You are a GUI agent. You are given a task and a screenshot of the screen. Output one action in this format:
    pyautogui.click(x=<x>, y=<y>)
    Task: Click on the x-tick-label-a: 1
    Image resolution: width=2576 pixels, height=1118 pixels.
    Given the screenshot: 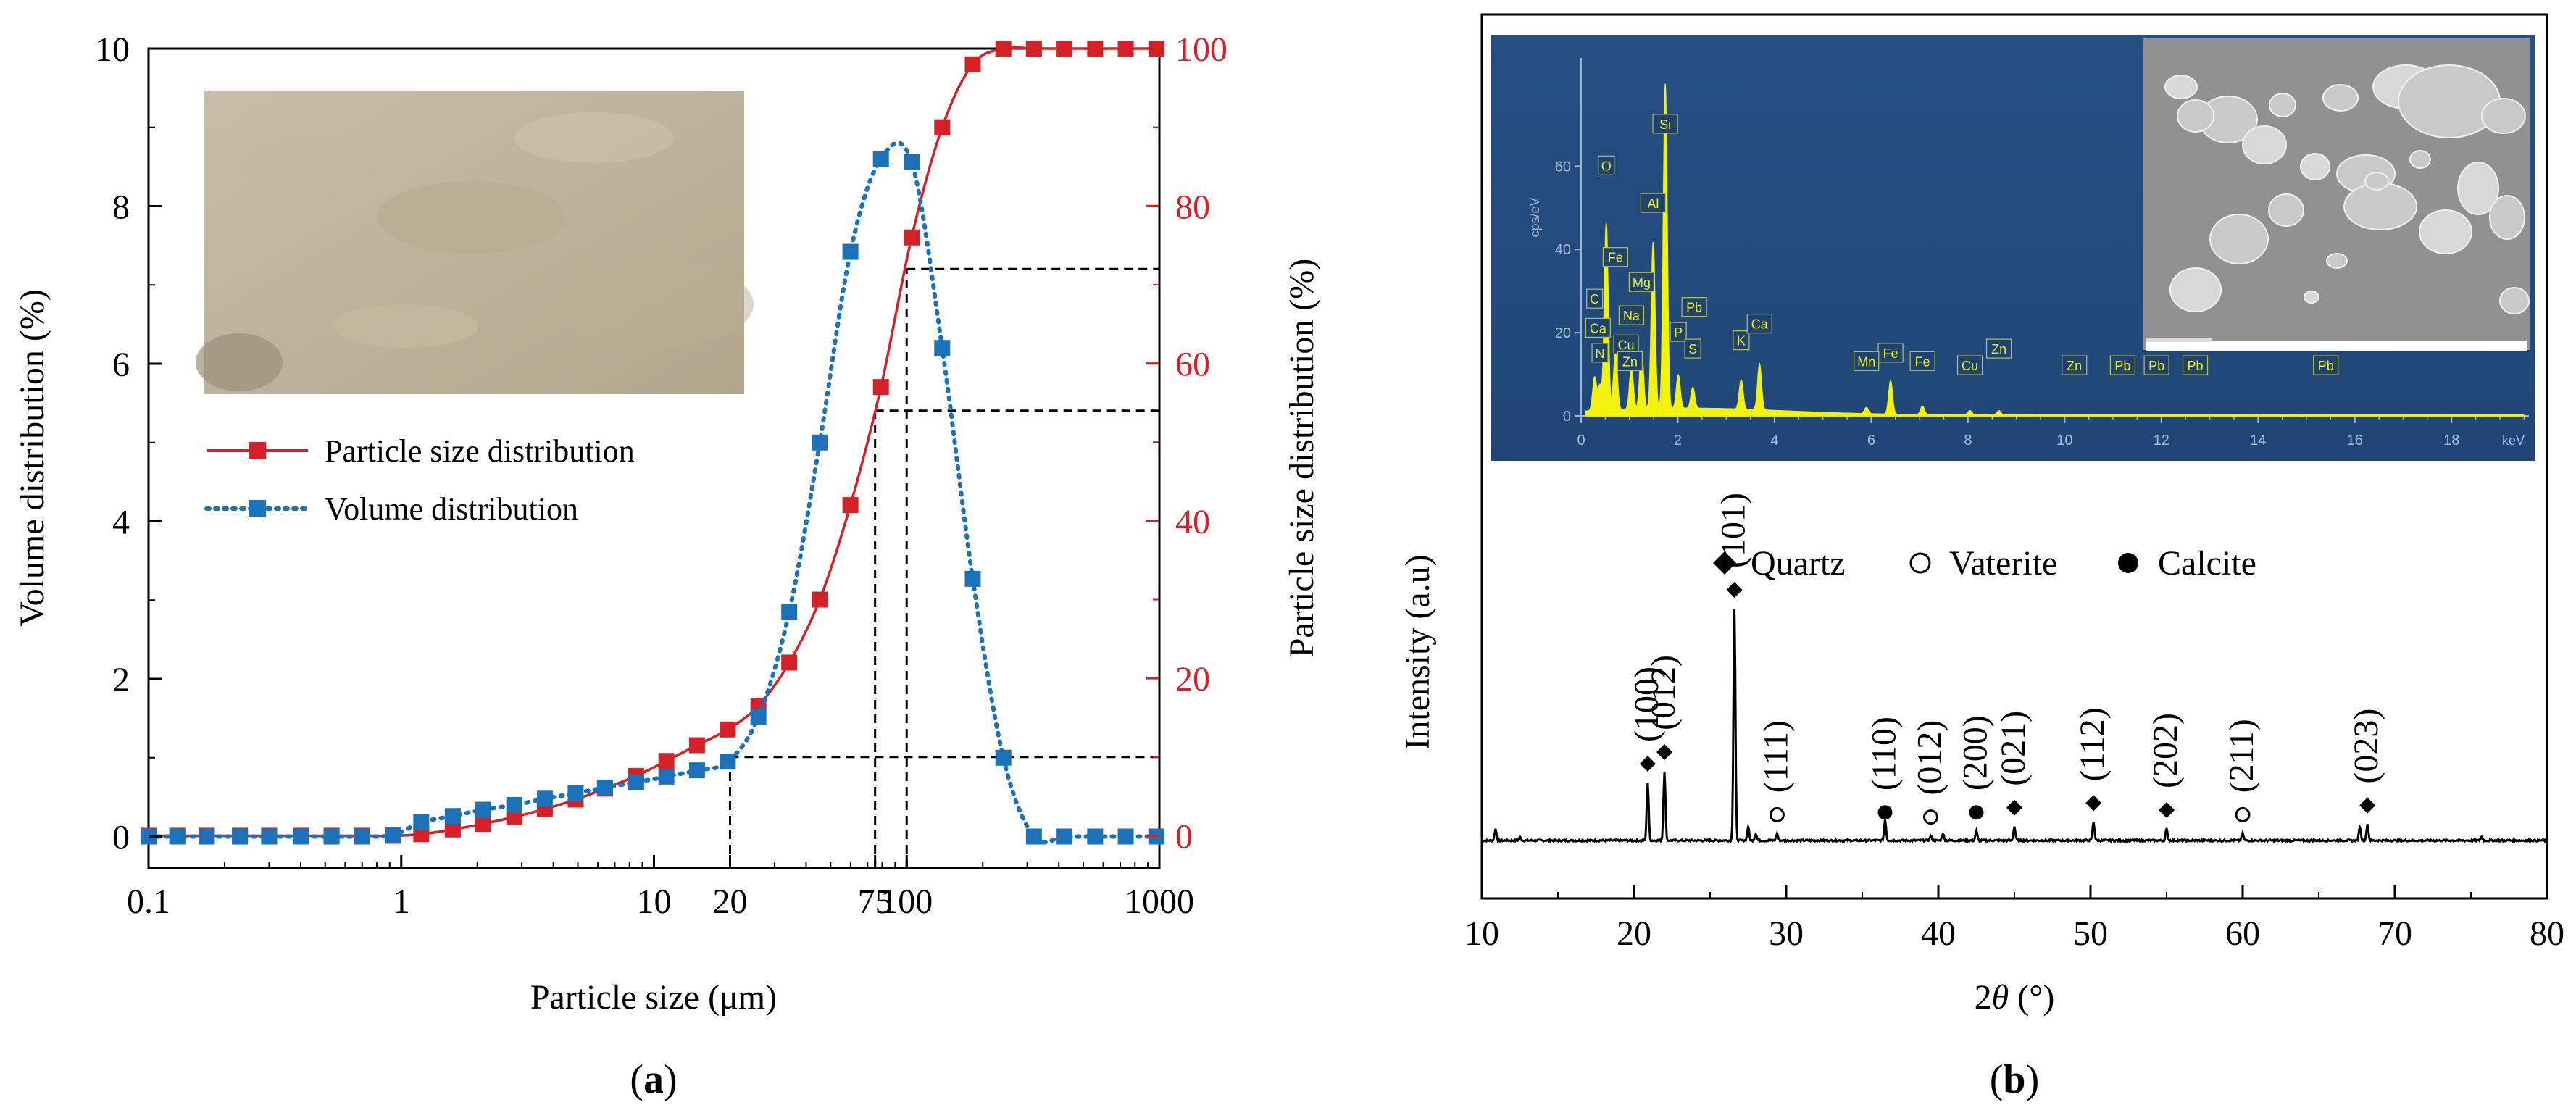 What is the action you would take?
    pyautogui.click(x=401, y=902)
    